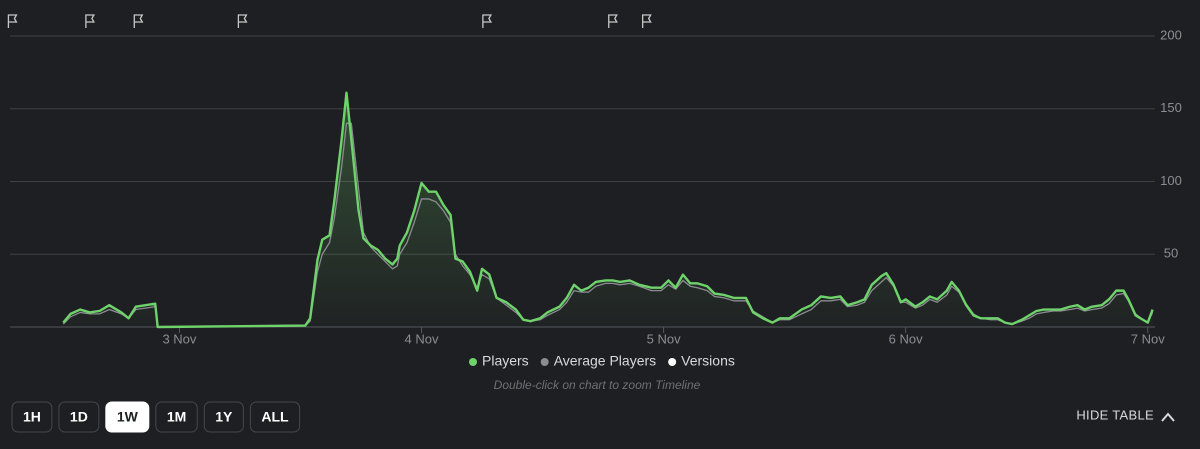  I want to click on range-button: 1W, so click(127, 417).